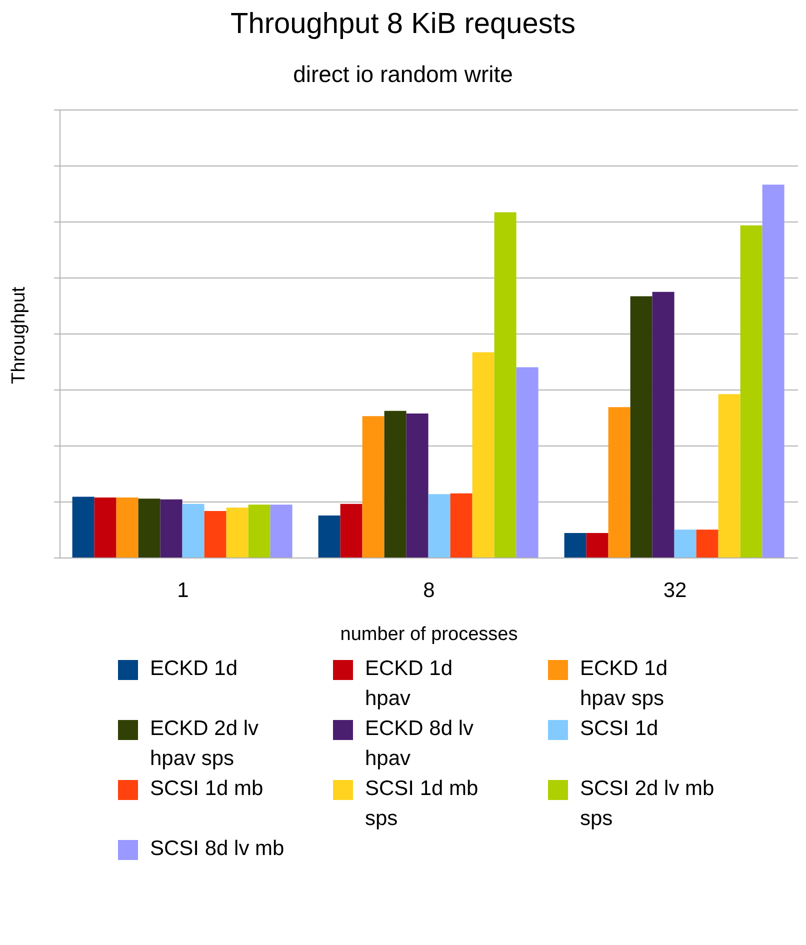 This screenshot has height=945, width=806. Describe the element at coordinates (207, 789) in the screenshot. I see `legend-label: SCSI 1d mb` at that location.